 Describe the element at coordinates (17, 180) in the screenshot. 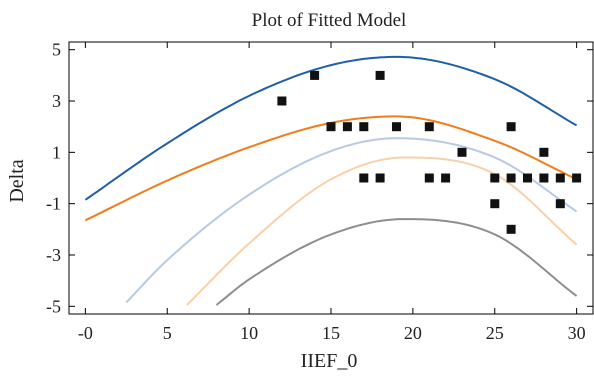

I see `y-axis-title: Delta` at that location.